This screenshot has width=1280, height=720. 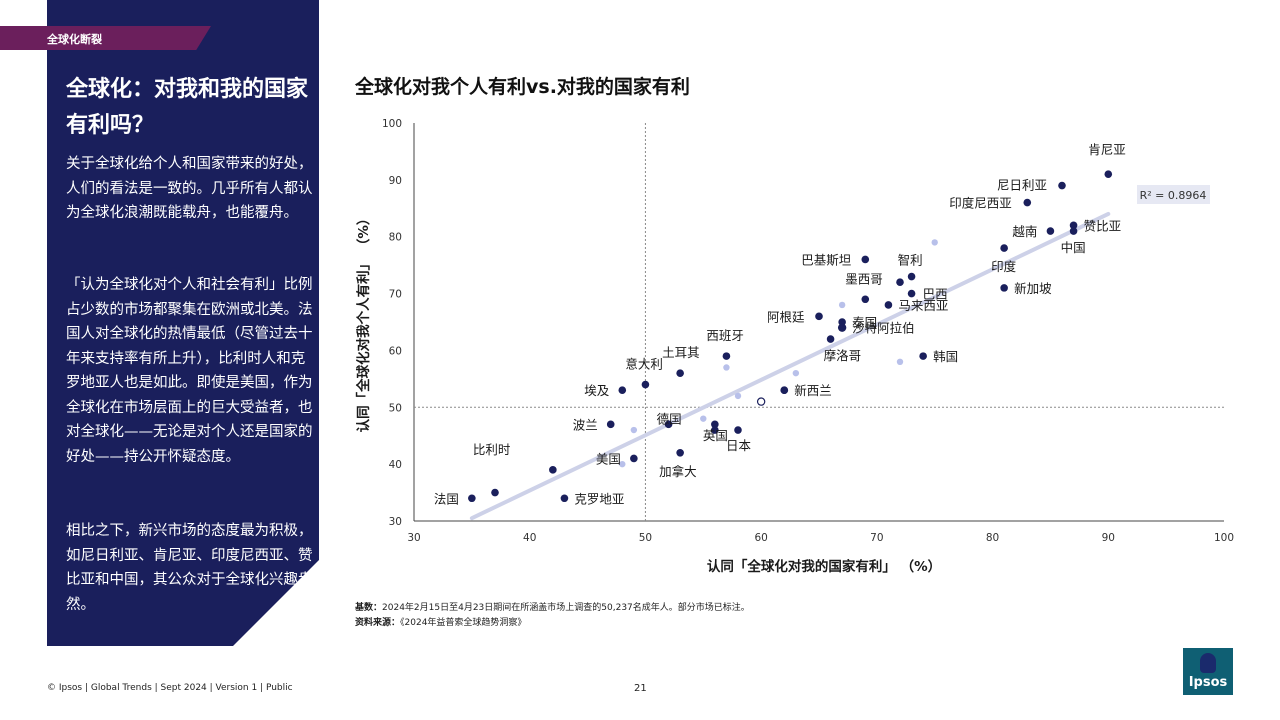 I want to click on footnote-source-text: 《2024年益普索全球趋势洞察》, so click(x=463, y=623).